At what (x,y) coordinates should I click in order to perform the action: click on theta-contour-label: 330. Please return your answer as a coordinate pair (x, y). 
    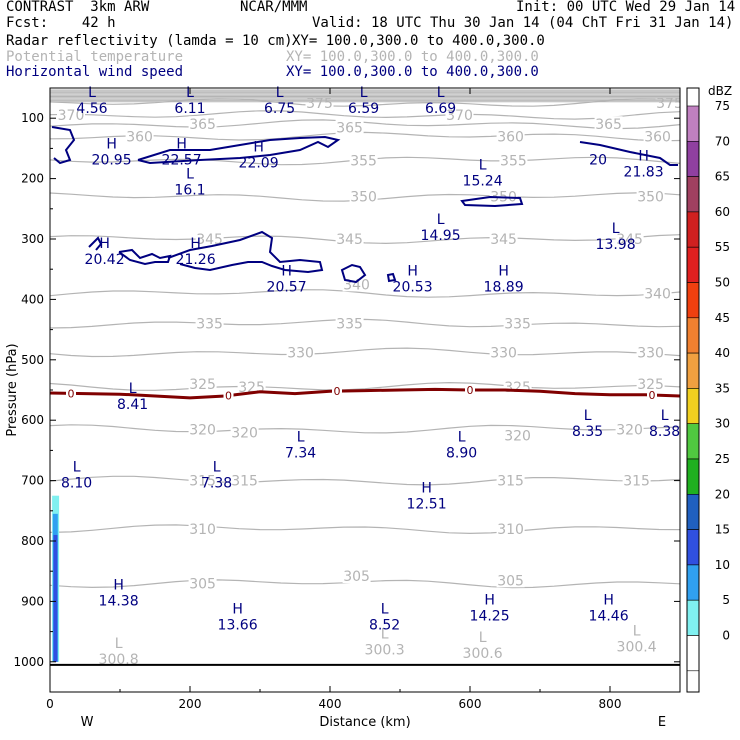
    Looking at the image, I should click on (650, 354).